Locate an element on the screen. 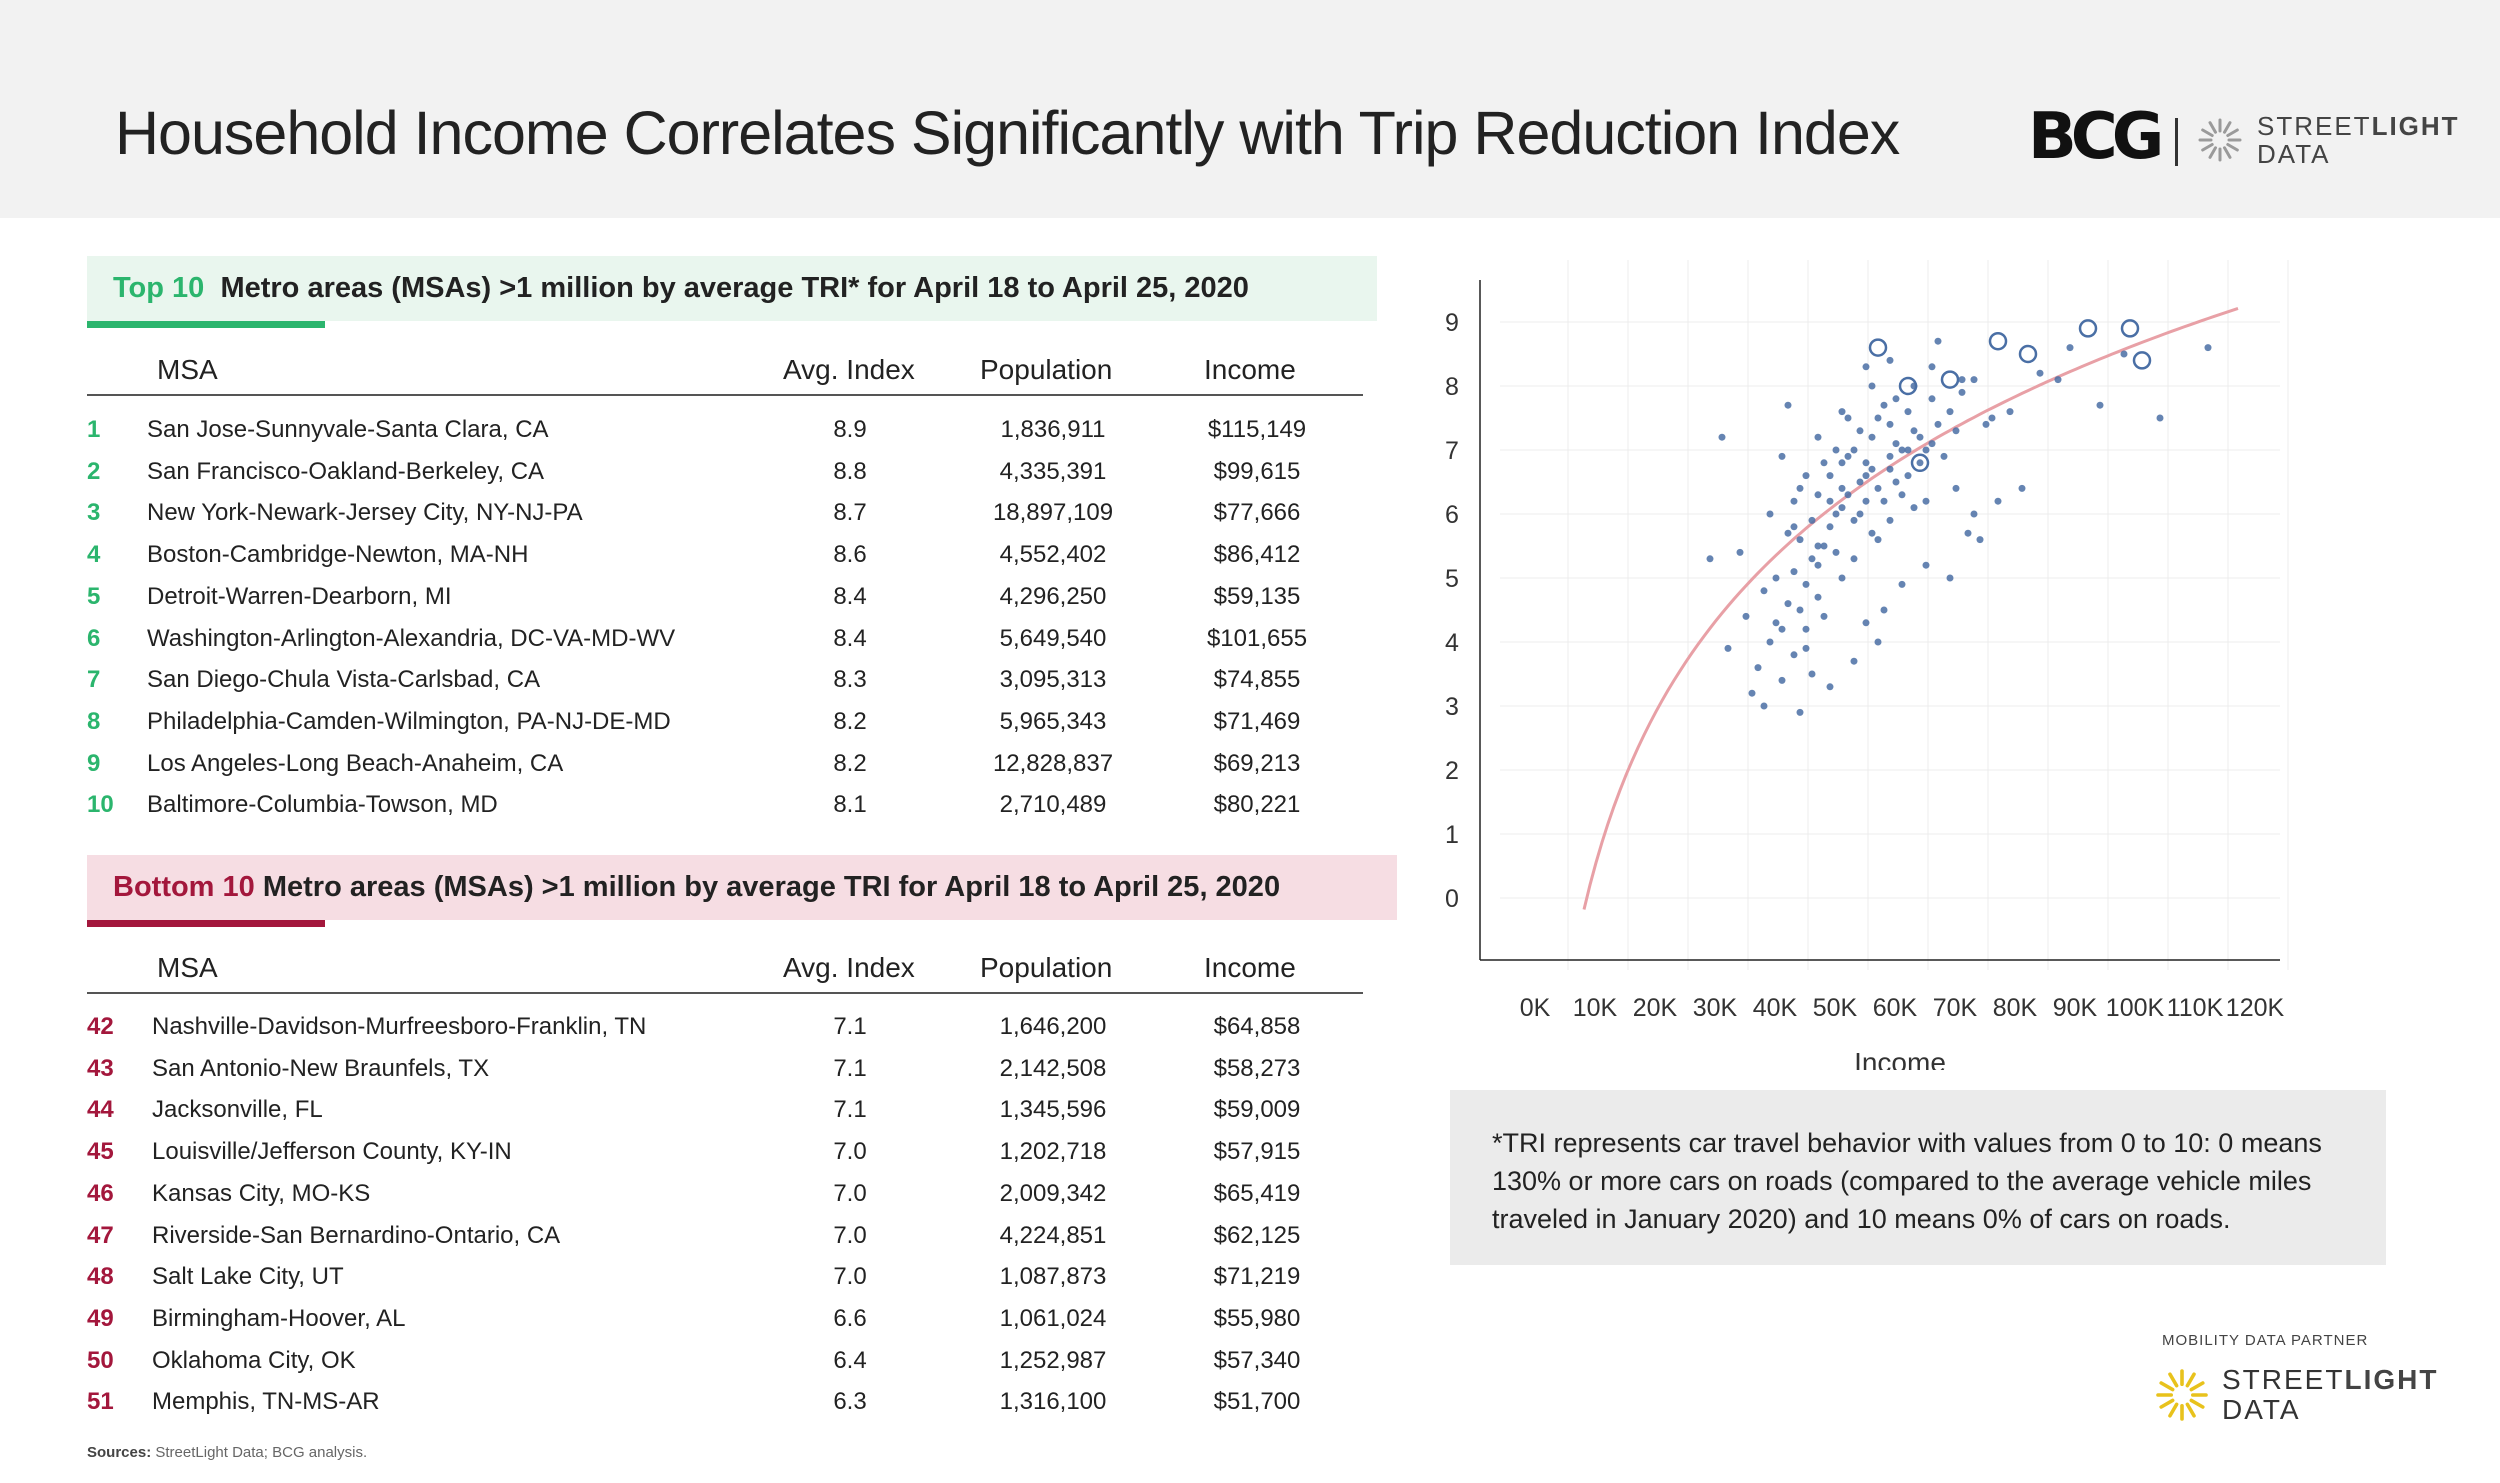  row-avg-index: 8.8 is located at coordinates (850, 471).